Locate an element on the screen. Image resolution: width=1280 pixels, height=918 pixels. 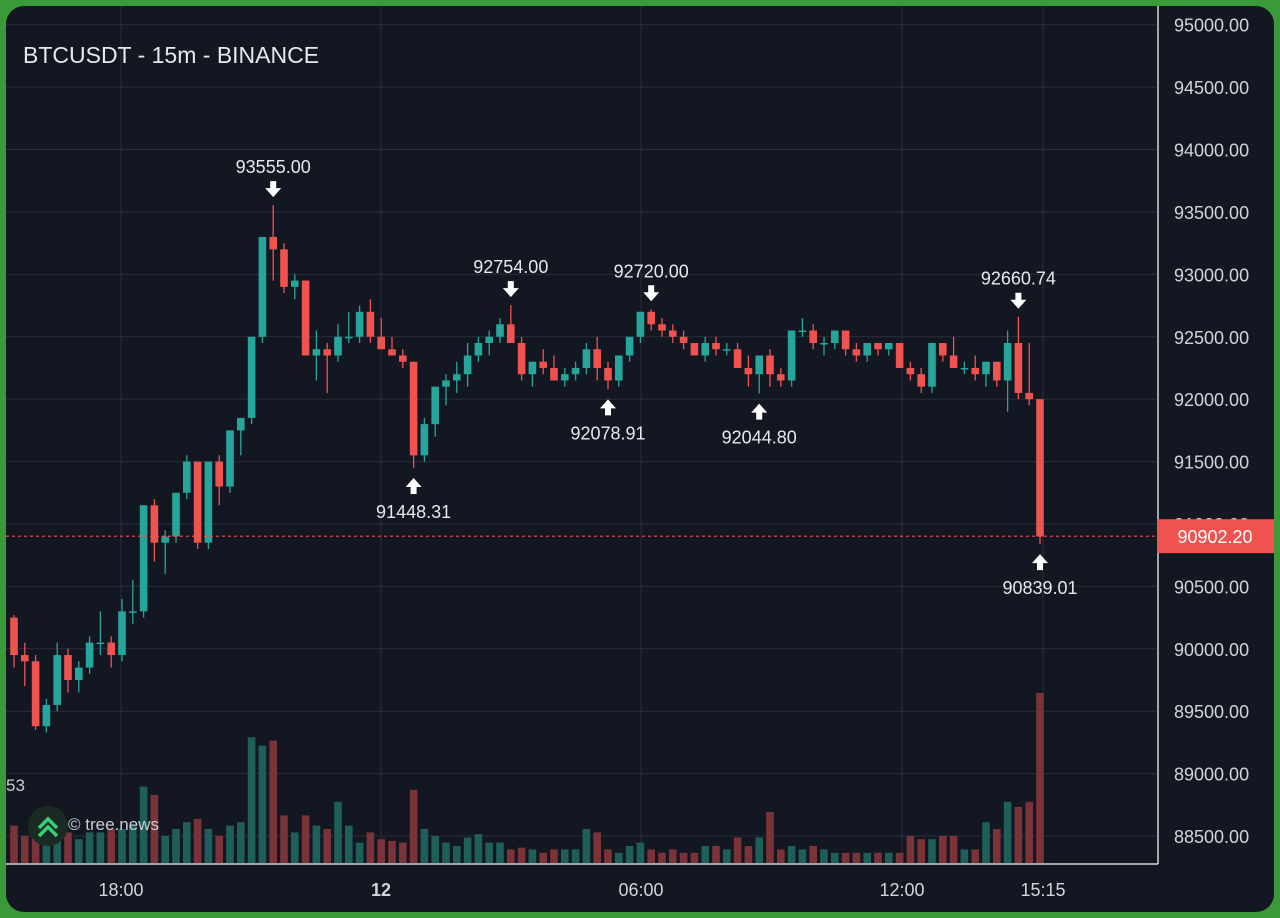
y-tick-label: 93500.00 is located at coordinates (1211, 213).